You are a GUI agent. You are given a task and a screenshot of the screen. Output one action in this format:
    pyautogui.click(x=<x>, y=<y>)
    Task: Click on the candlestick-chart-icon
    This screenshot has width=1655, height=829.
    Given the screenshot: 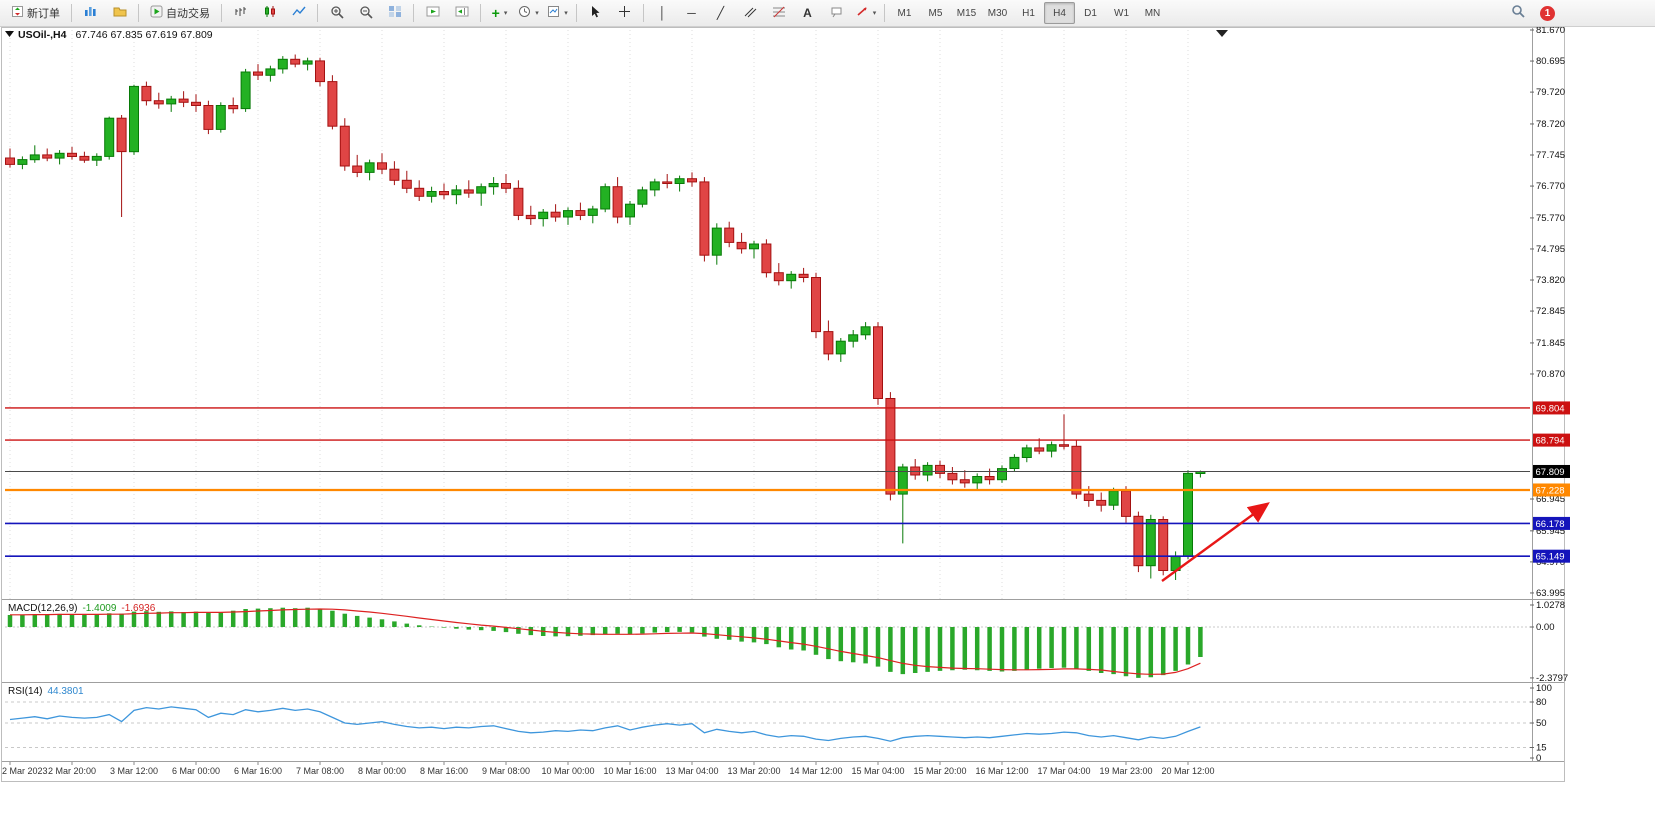 What is the action you would take?
    pyautogui.click(x=270, y=13)
    